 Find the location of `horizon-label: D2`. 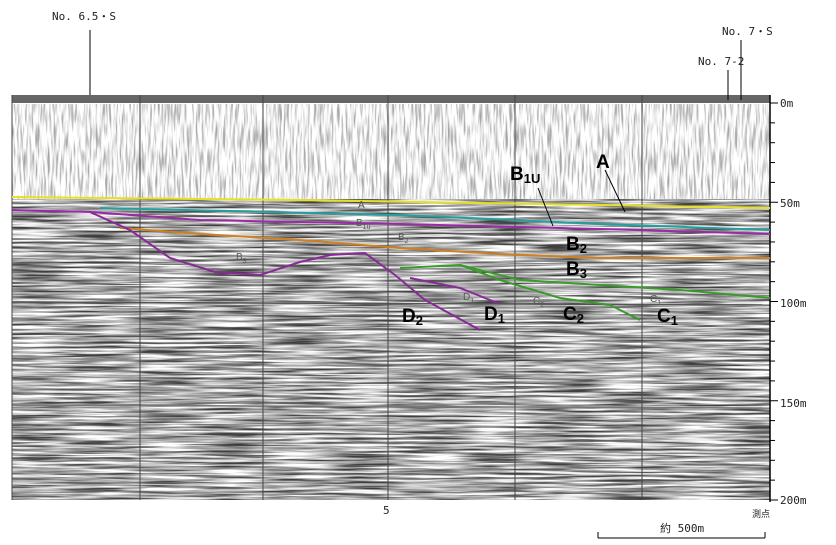

horizon-label: D2 is located at coordinates (412, 317).